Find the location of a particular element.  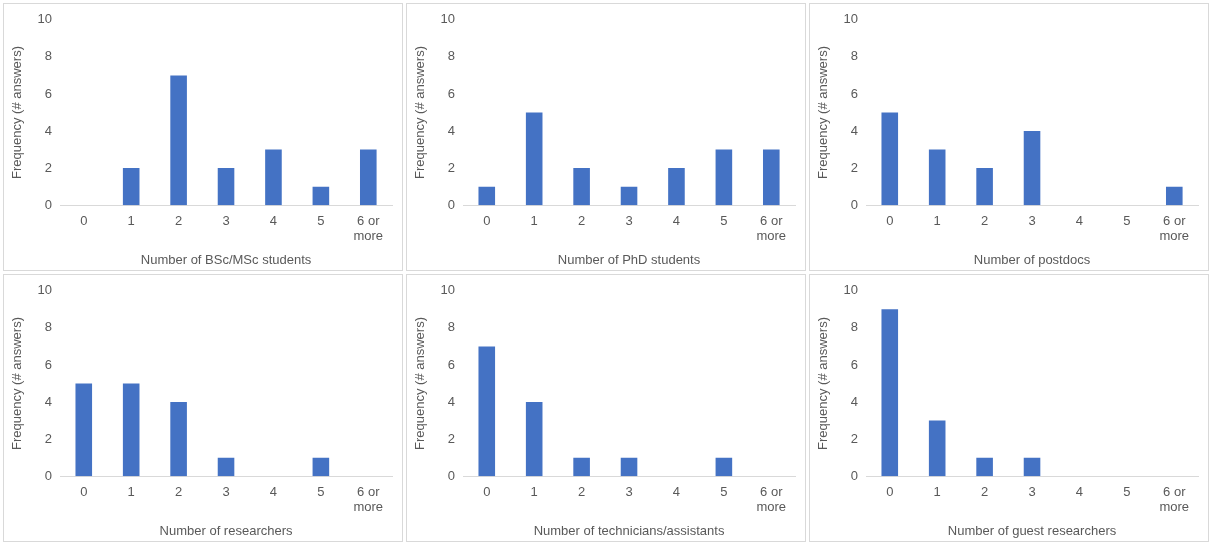

x-axis-title: Number of researchers is located at coordinates (226, 530).